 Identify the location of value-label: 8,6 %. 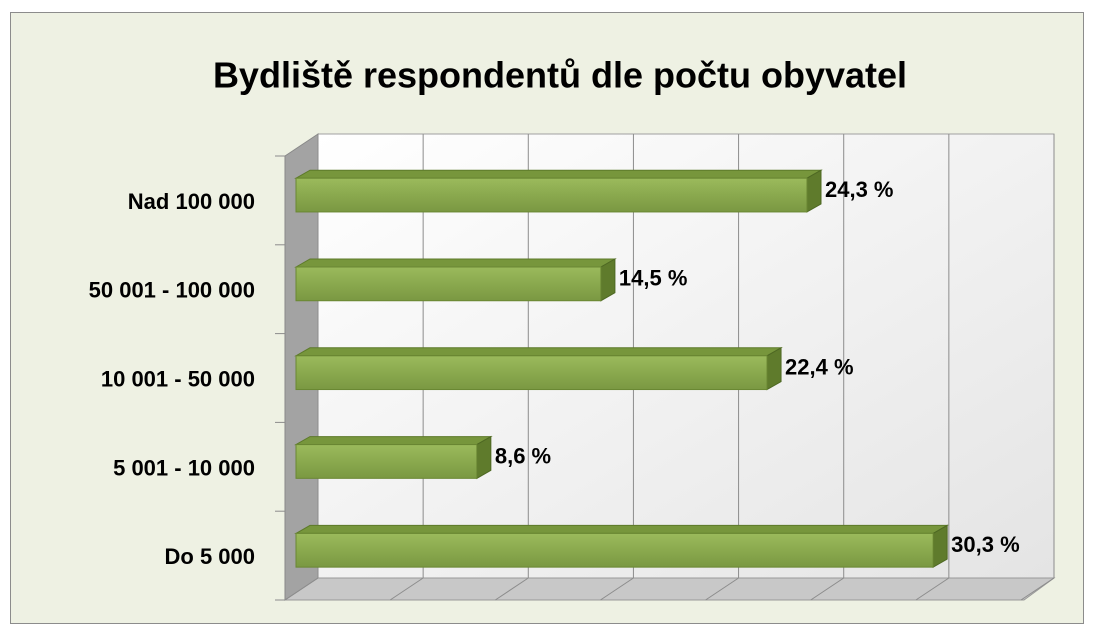
(523, 455).